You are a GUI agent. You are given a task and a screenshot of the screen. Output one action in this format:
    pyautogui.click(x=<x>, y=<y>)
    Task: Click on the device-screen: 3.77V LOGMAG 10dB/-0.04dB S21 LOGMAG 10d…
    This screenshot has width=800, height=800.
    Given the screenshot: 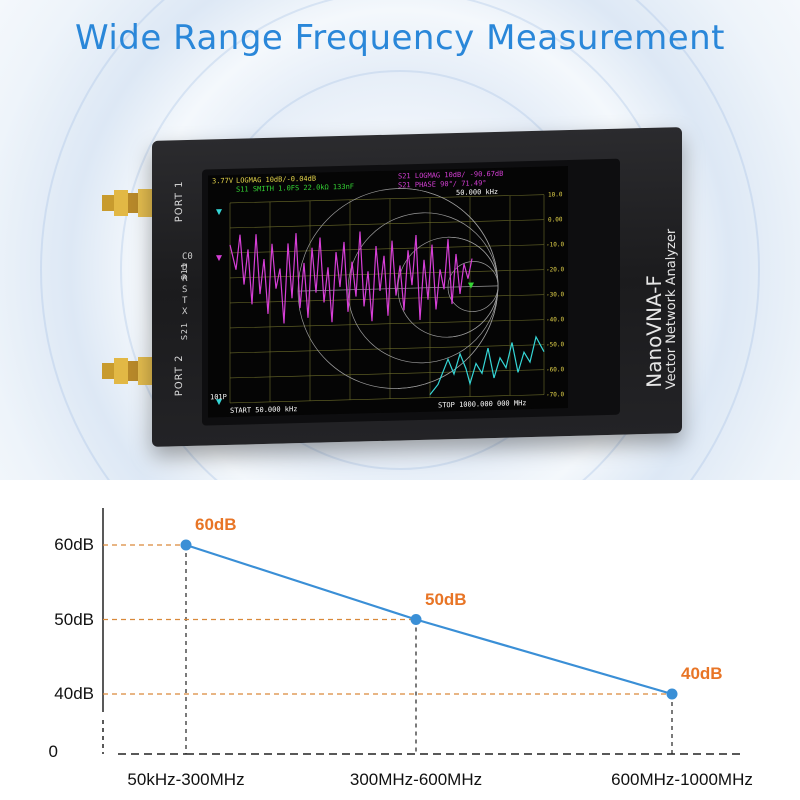 What is the action you would take?
    pyautogui.click(x=388, y=292)
    